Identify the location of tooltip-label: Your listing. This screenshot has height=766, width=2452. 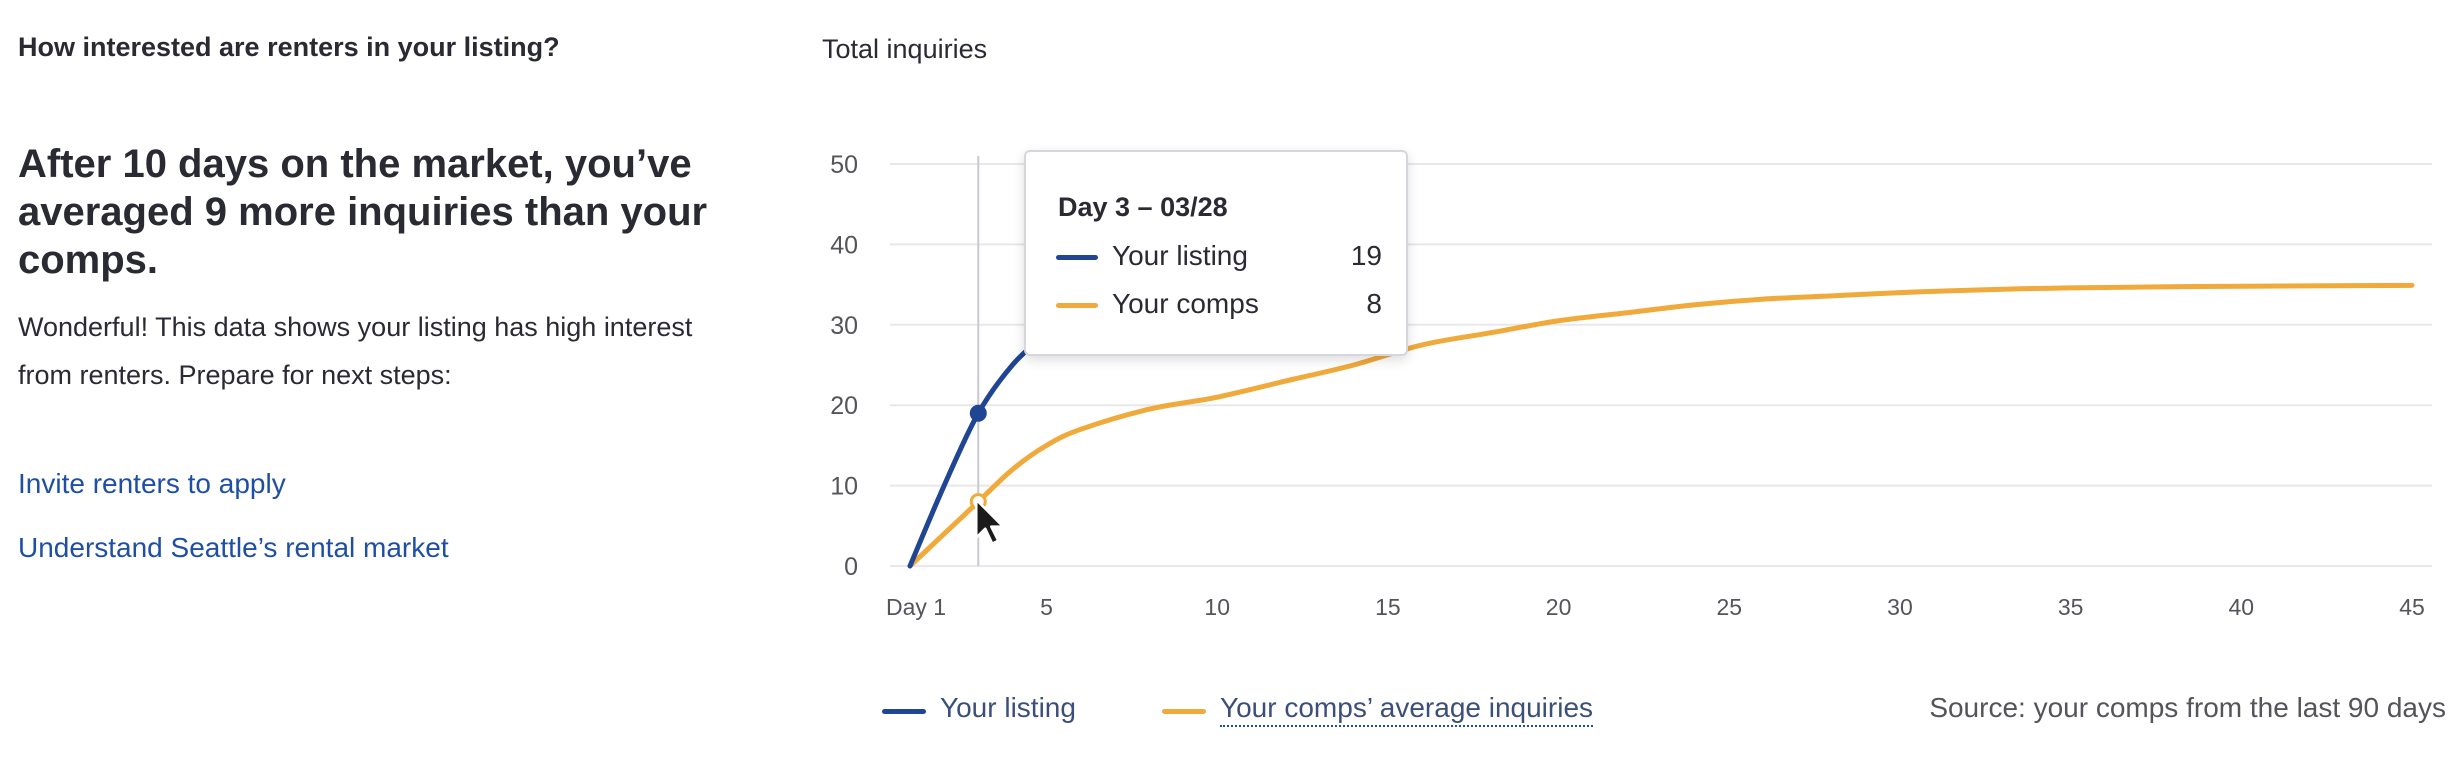
(1180, 255).